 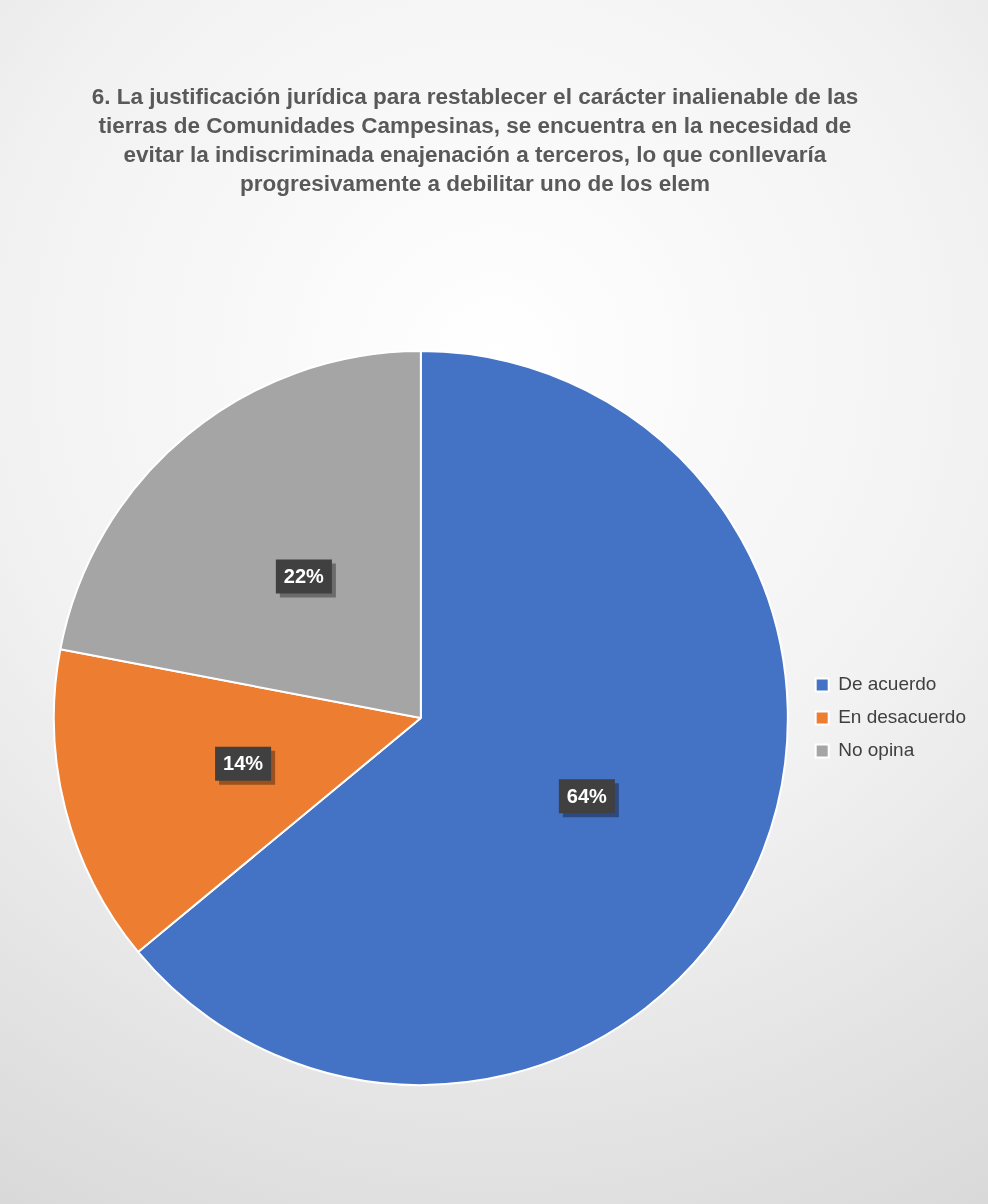 What do you see at coordinates (887, 684) in the screenshot?
I see `legend-label: De acuerdo` at bounding box center [887, 684].